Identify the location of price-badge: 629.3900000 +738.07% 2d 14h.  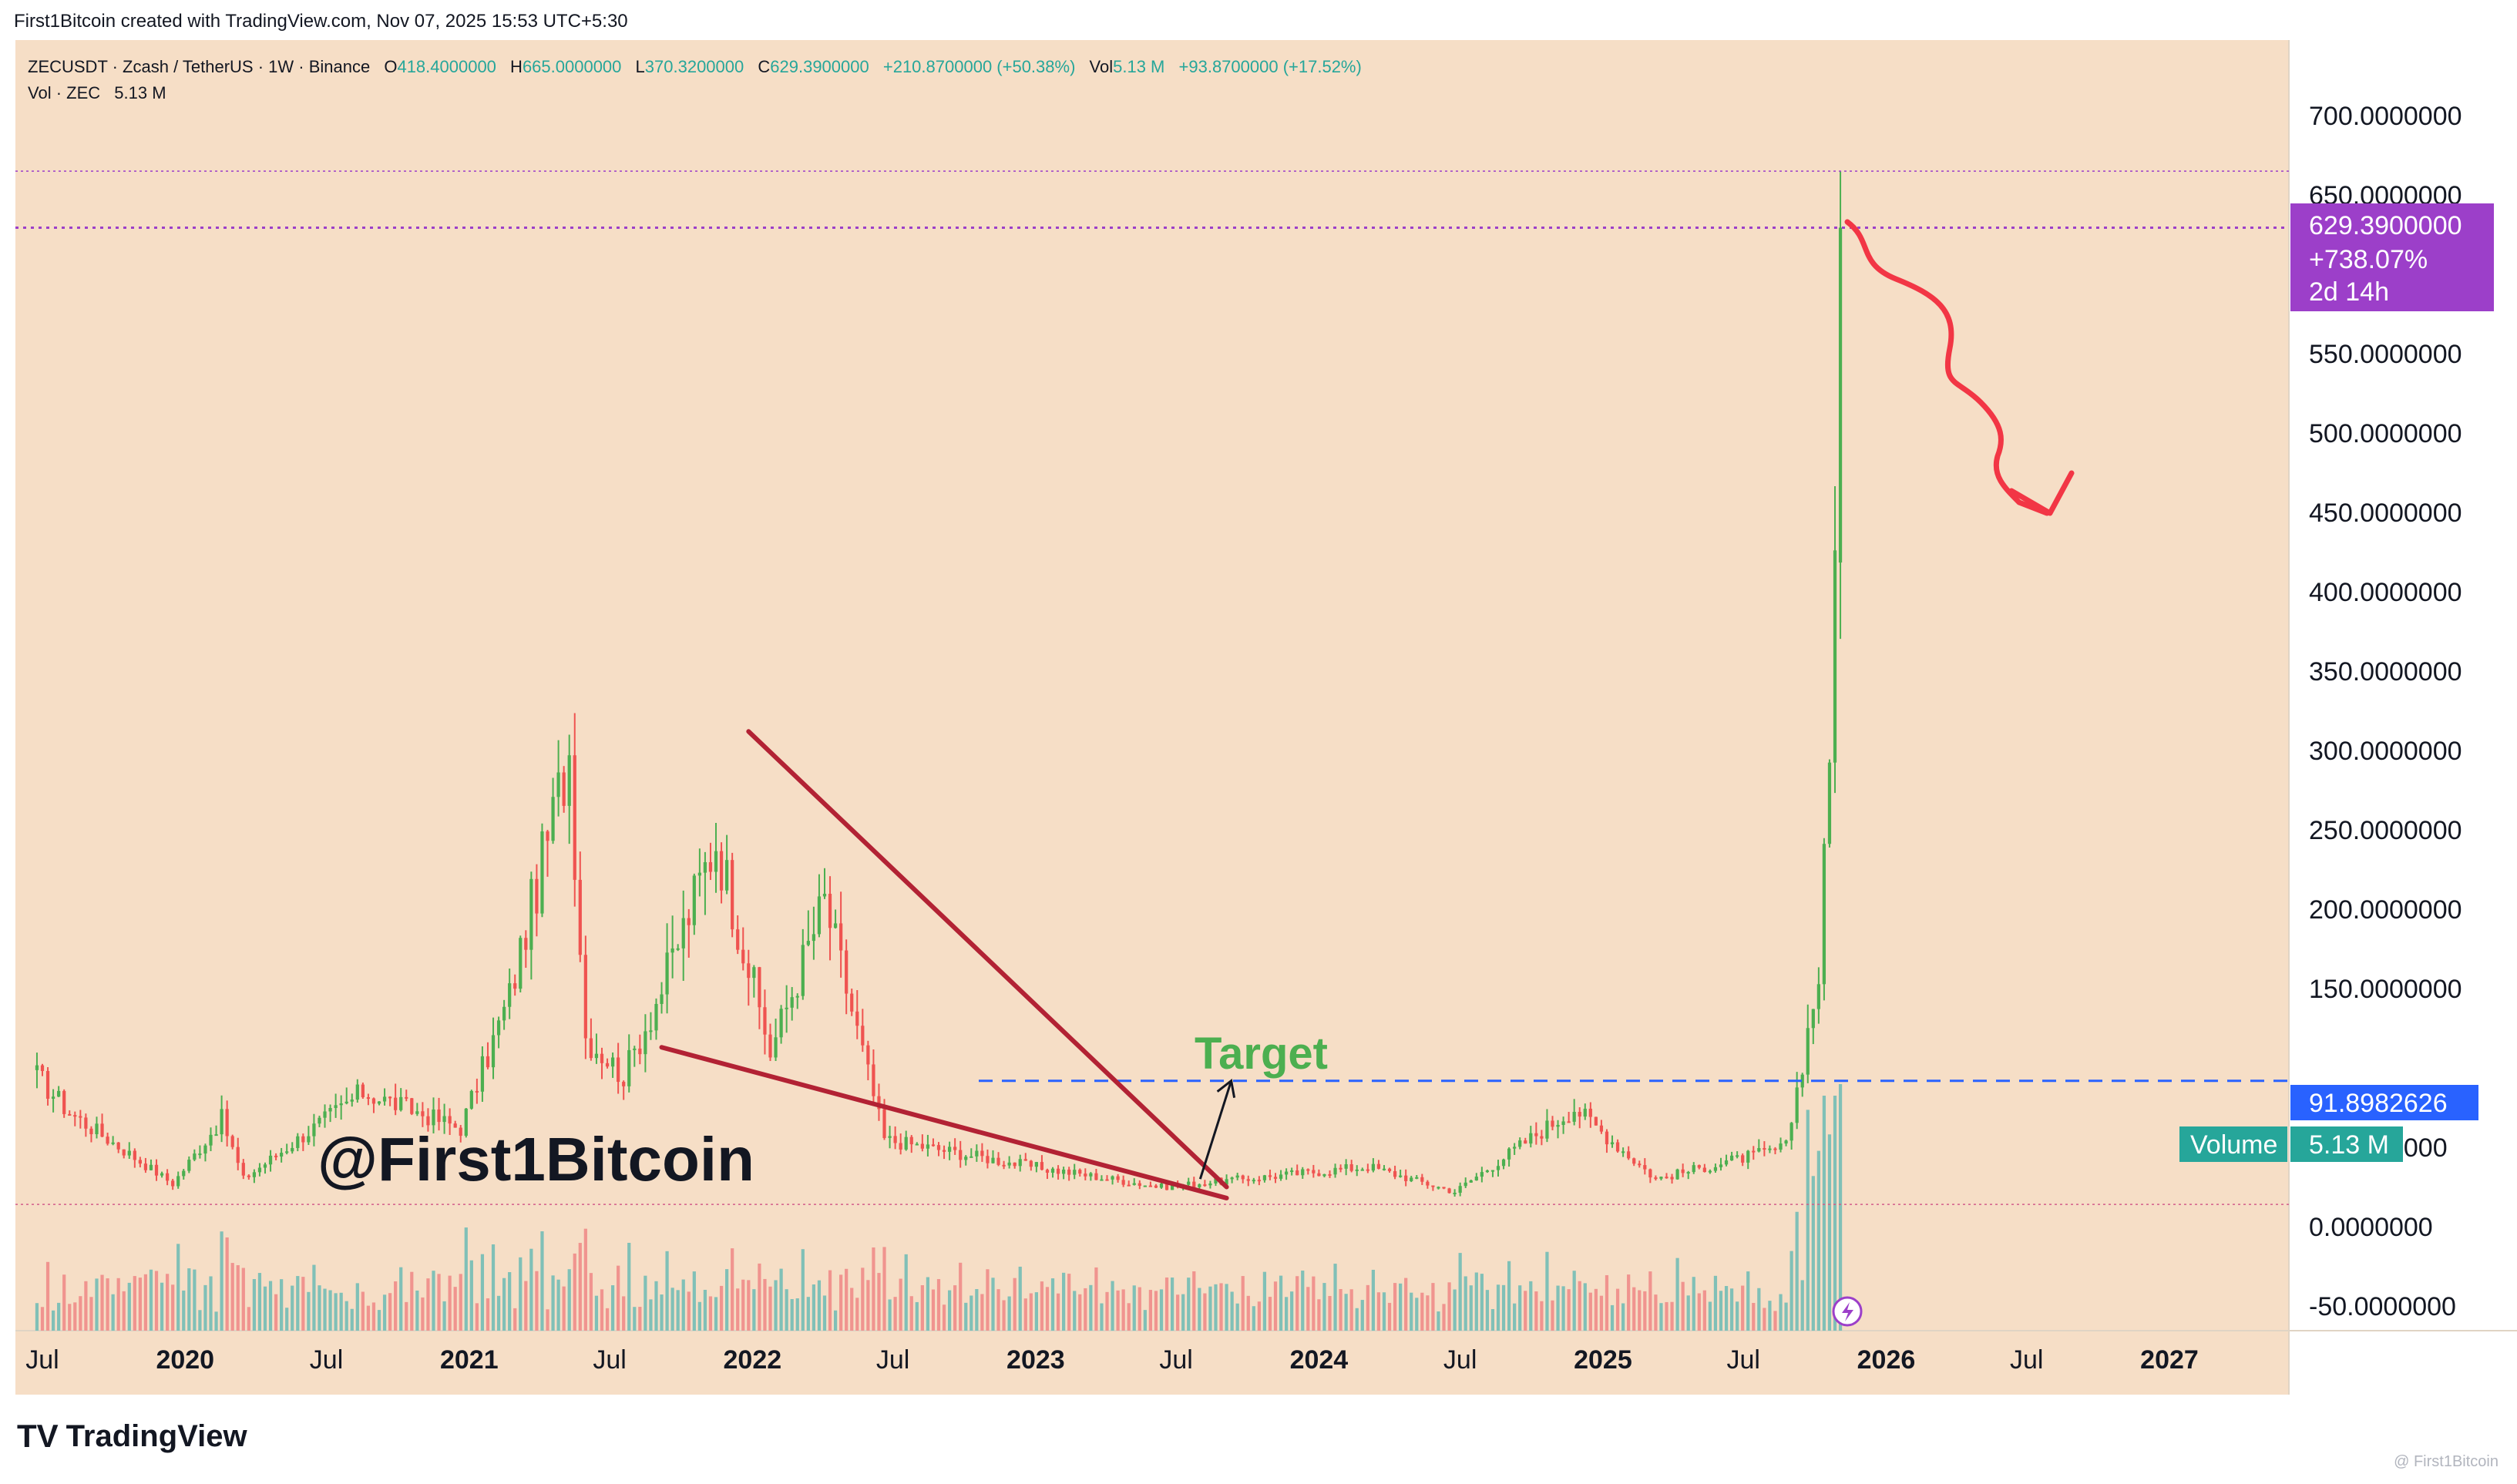
(2392, 257).